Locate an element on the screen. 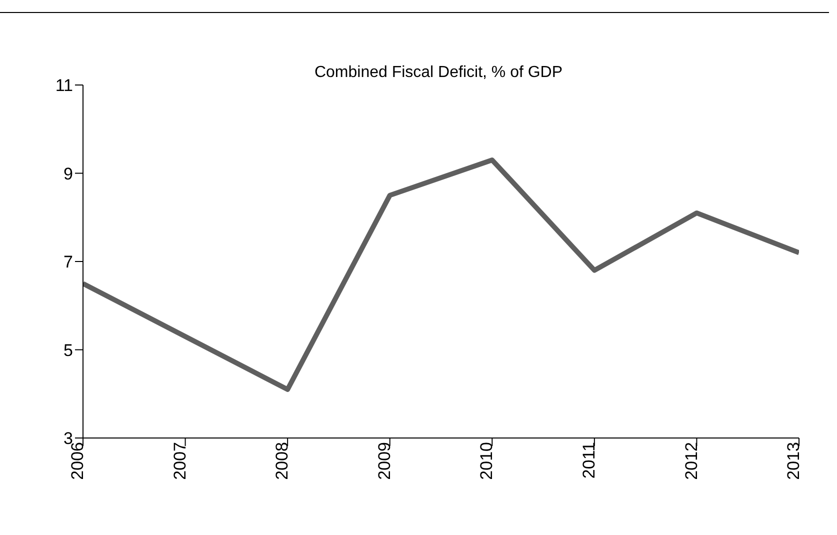 The image size is (837, 535). y-tick-label: 9 is located at coordinates (68, 174).